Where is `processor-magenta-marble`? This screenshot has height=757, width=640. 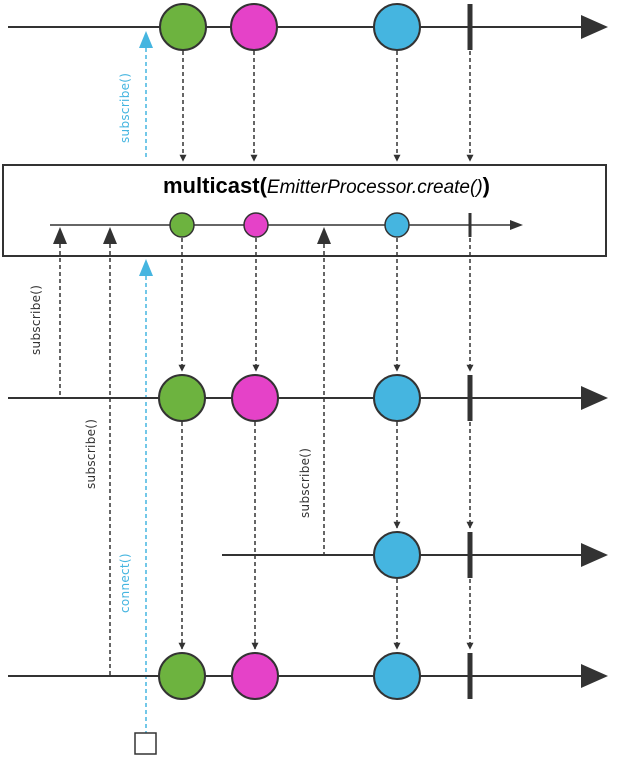 processor-magenta-marble is located at coordinates (256, 225).